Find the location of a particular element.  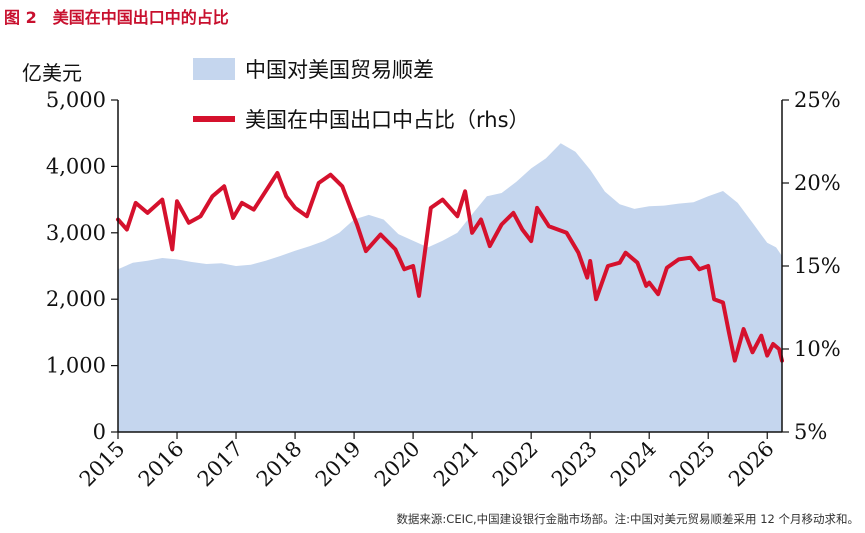

x-tick-label: 2018 is located at coordinates (279, 464).